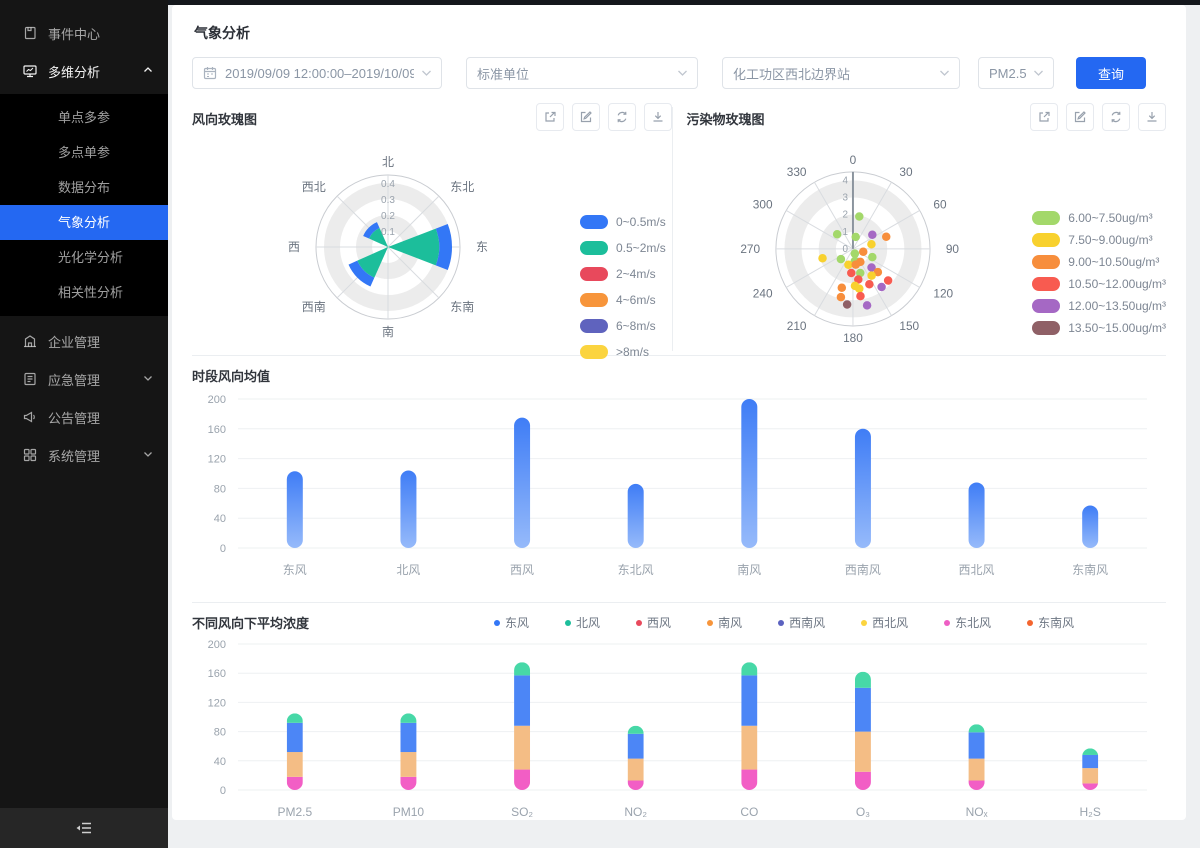  What do you see at coordinates (841, 73) in the screenshot?
I see `station-select: 化工功区西北边界站` at bounding box center [841, 73].